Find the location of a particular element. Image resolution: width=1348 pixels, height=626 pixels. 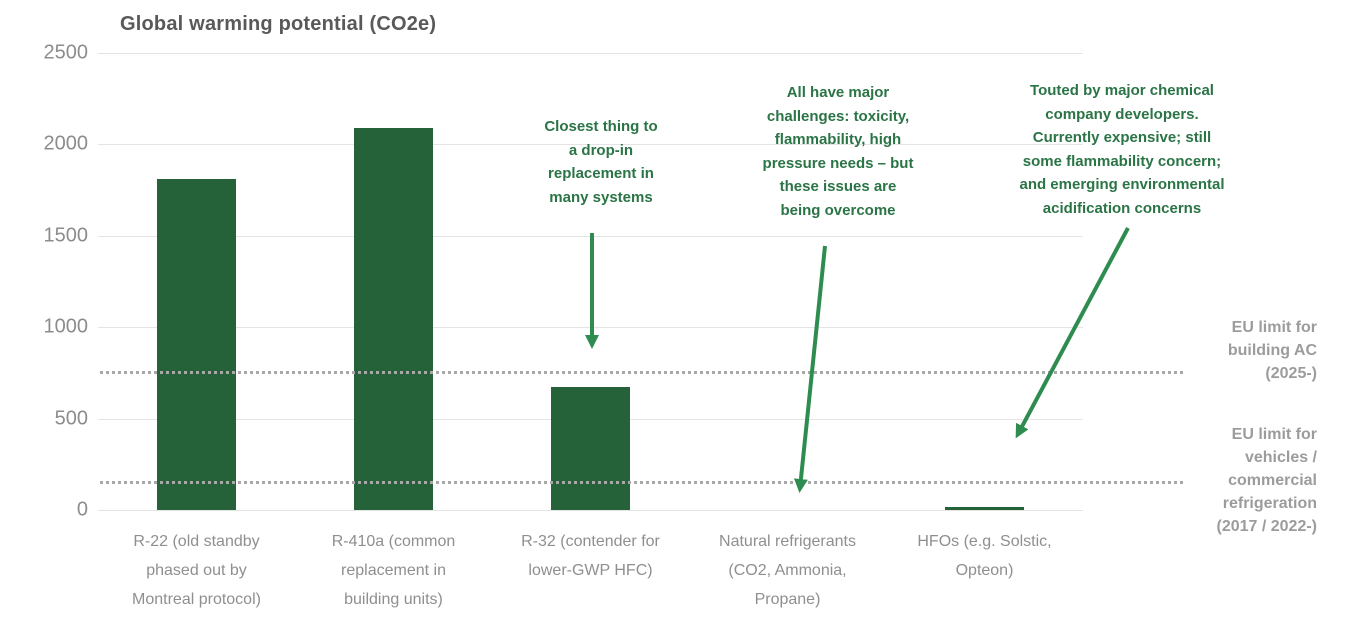

y-axis-tick-label: 1500 is located at coordinates (66, 235).